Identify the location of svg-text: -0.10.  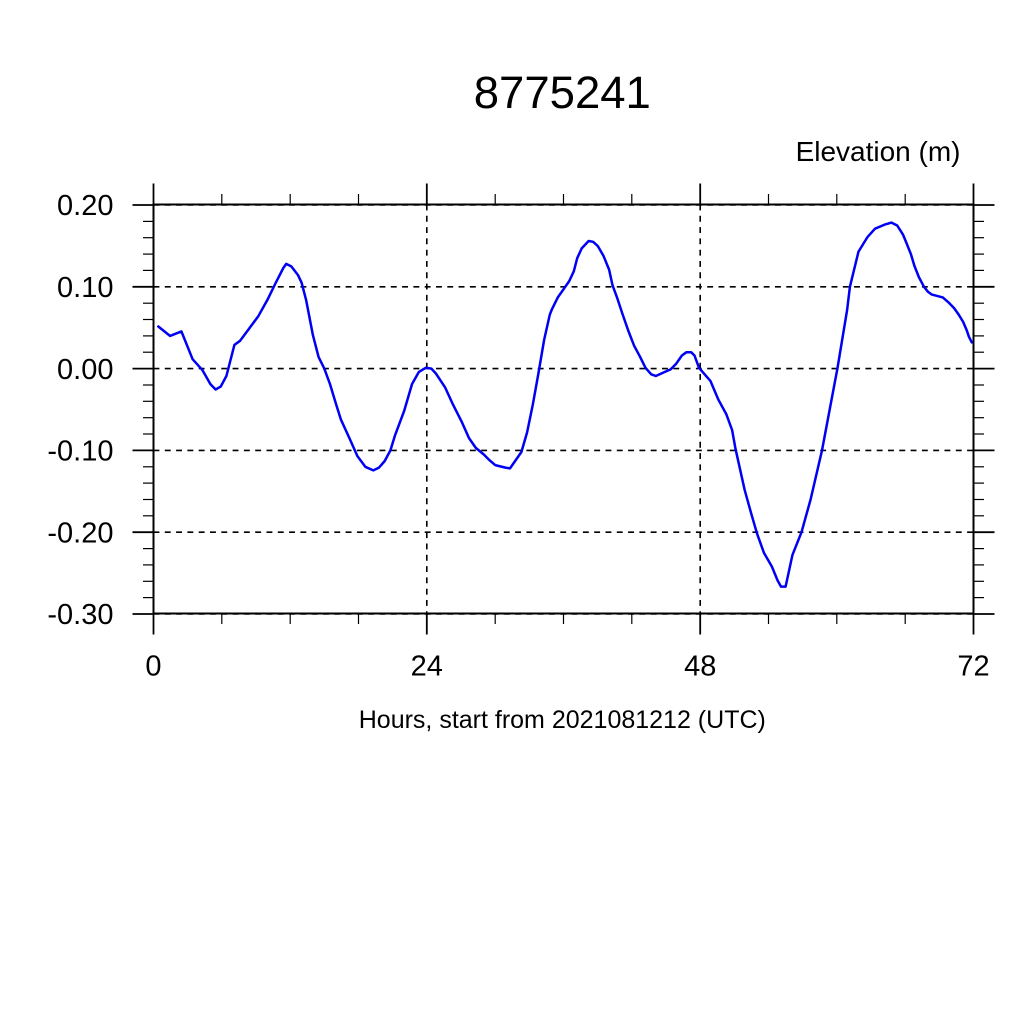
(80, 452).